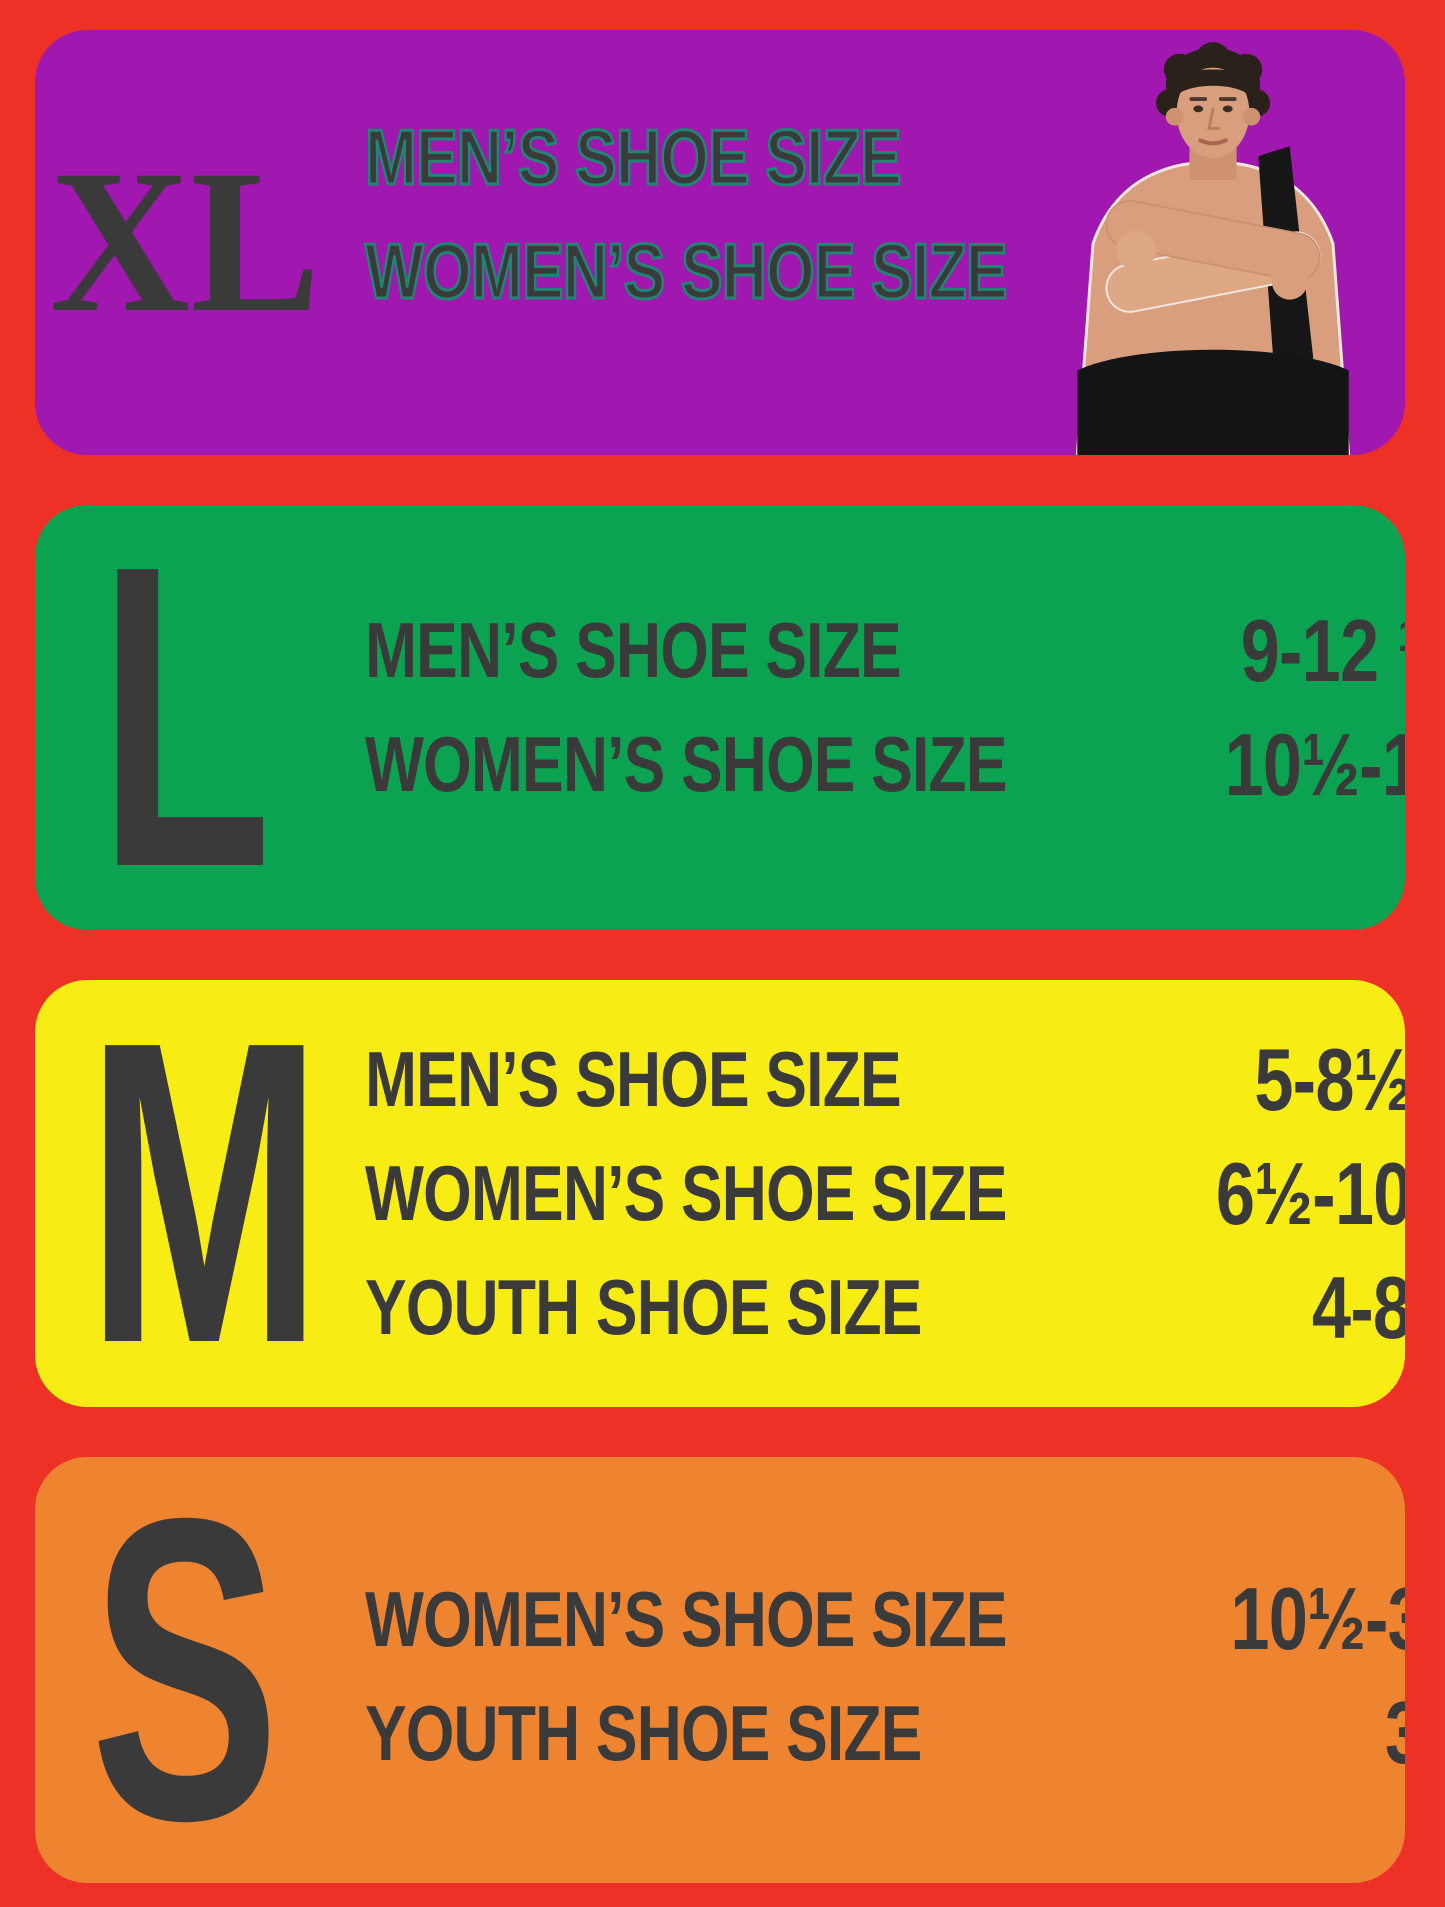 The width and height of the screenshot is (1445, 1907). Describe the element at coordinates (1317, 1618) in the screenshot. I see `size-row-value: 10½-3½` at that location.